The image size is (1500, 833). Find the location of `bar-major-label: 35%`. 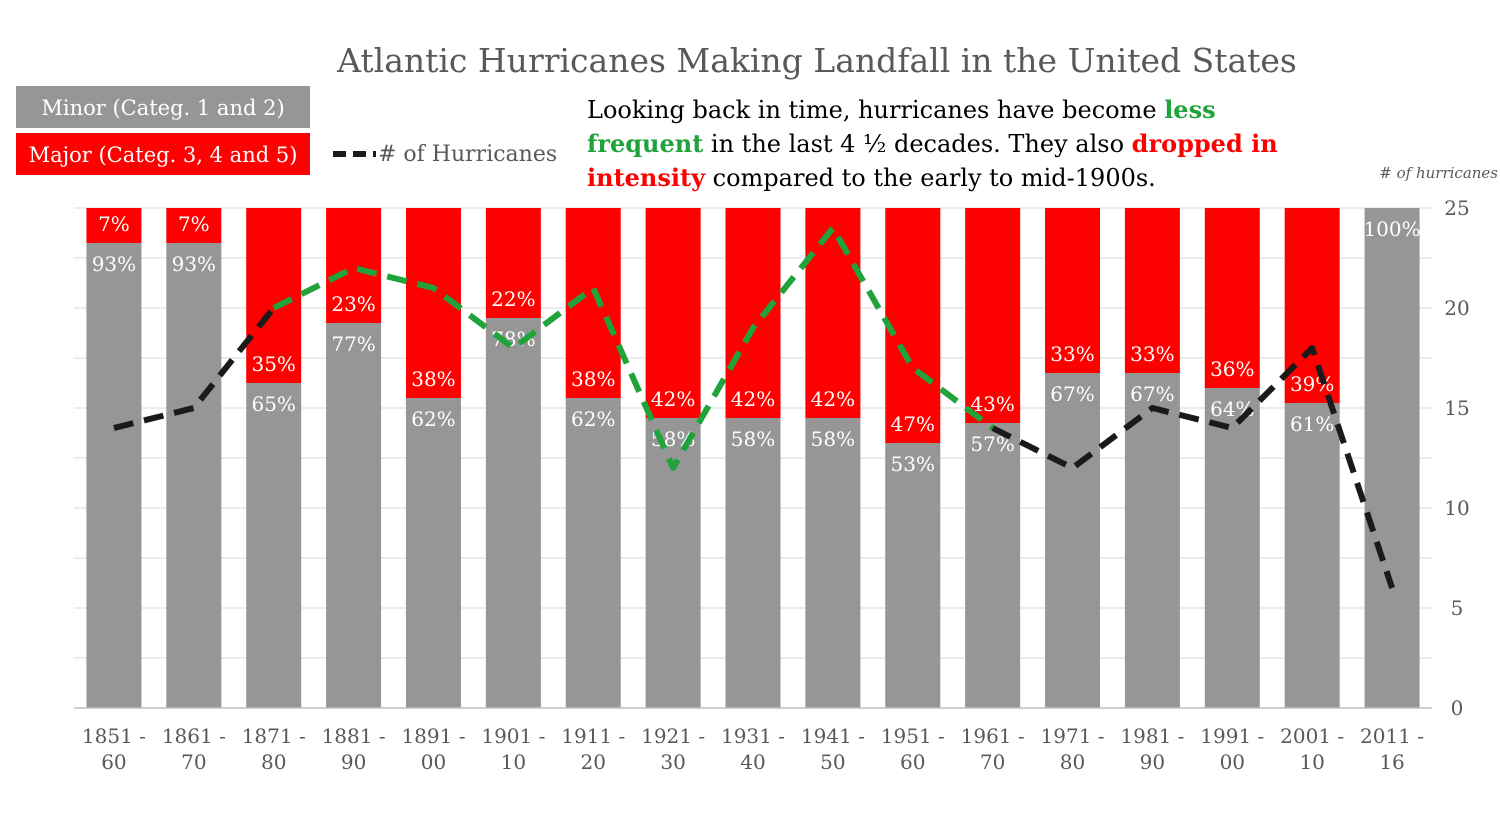

bar-major-label: 35% is located at coordinates (273, 364).